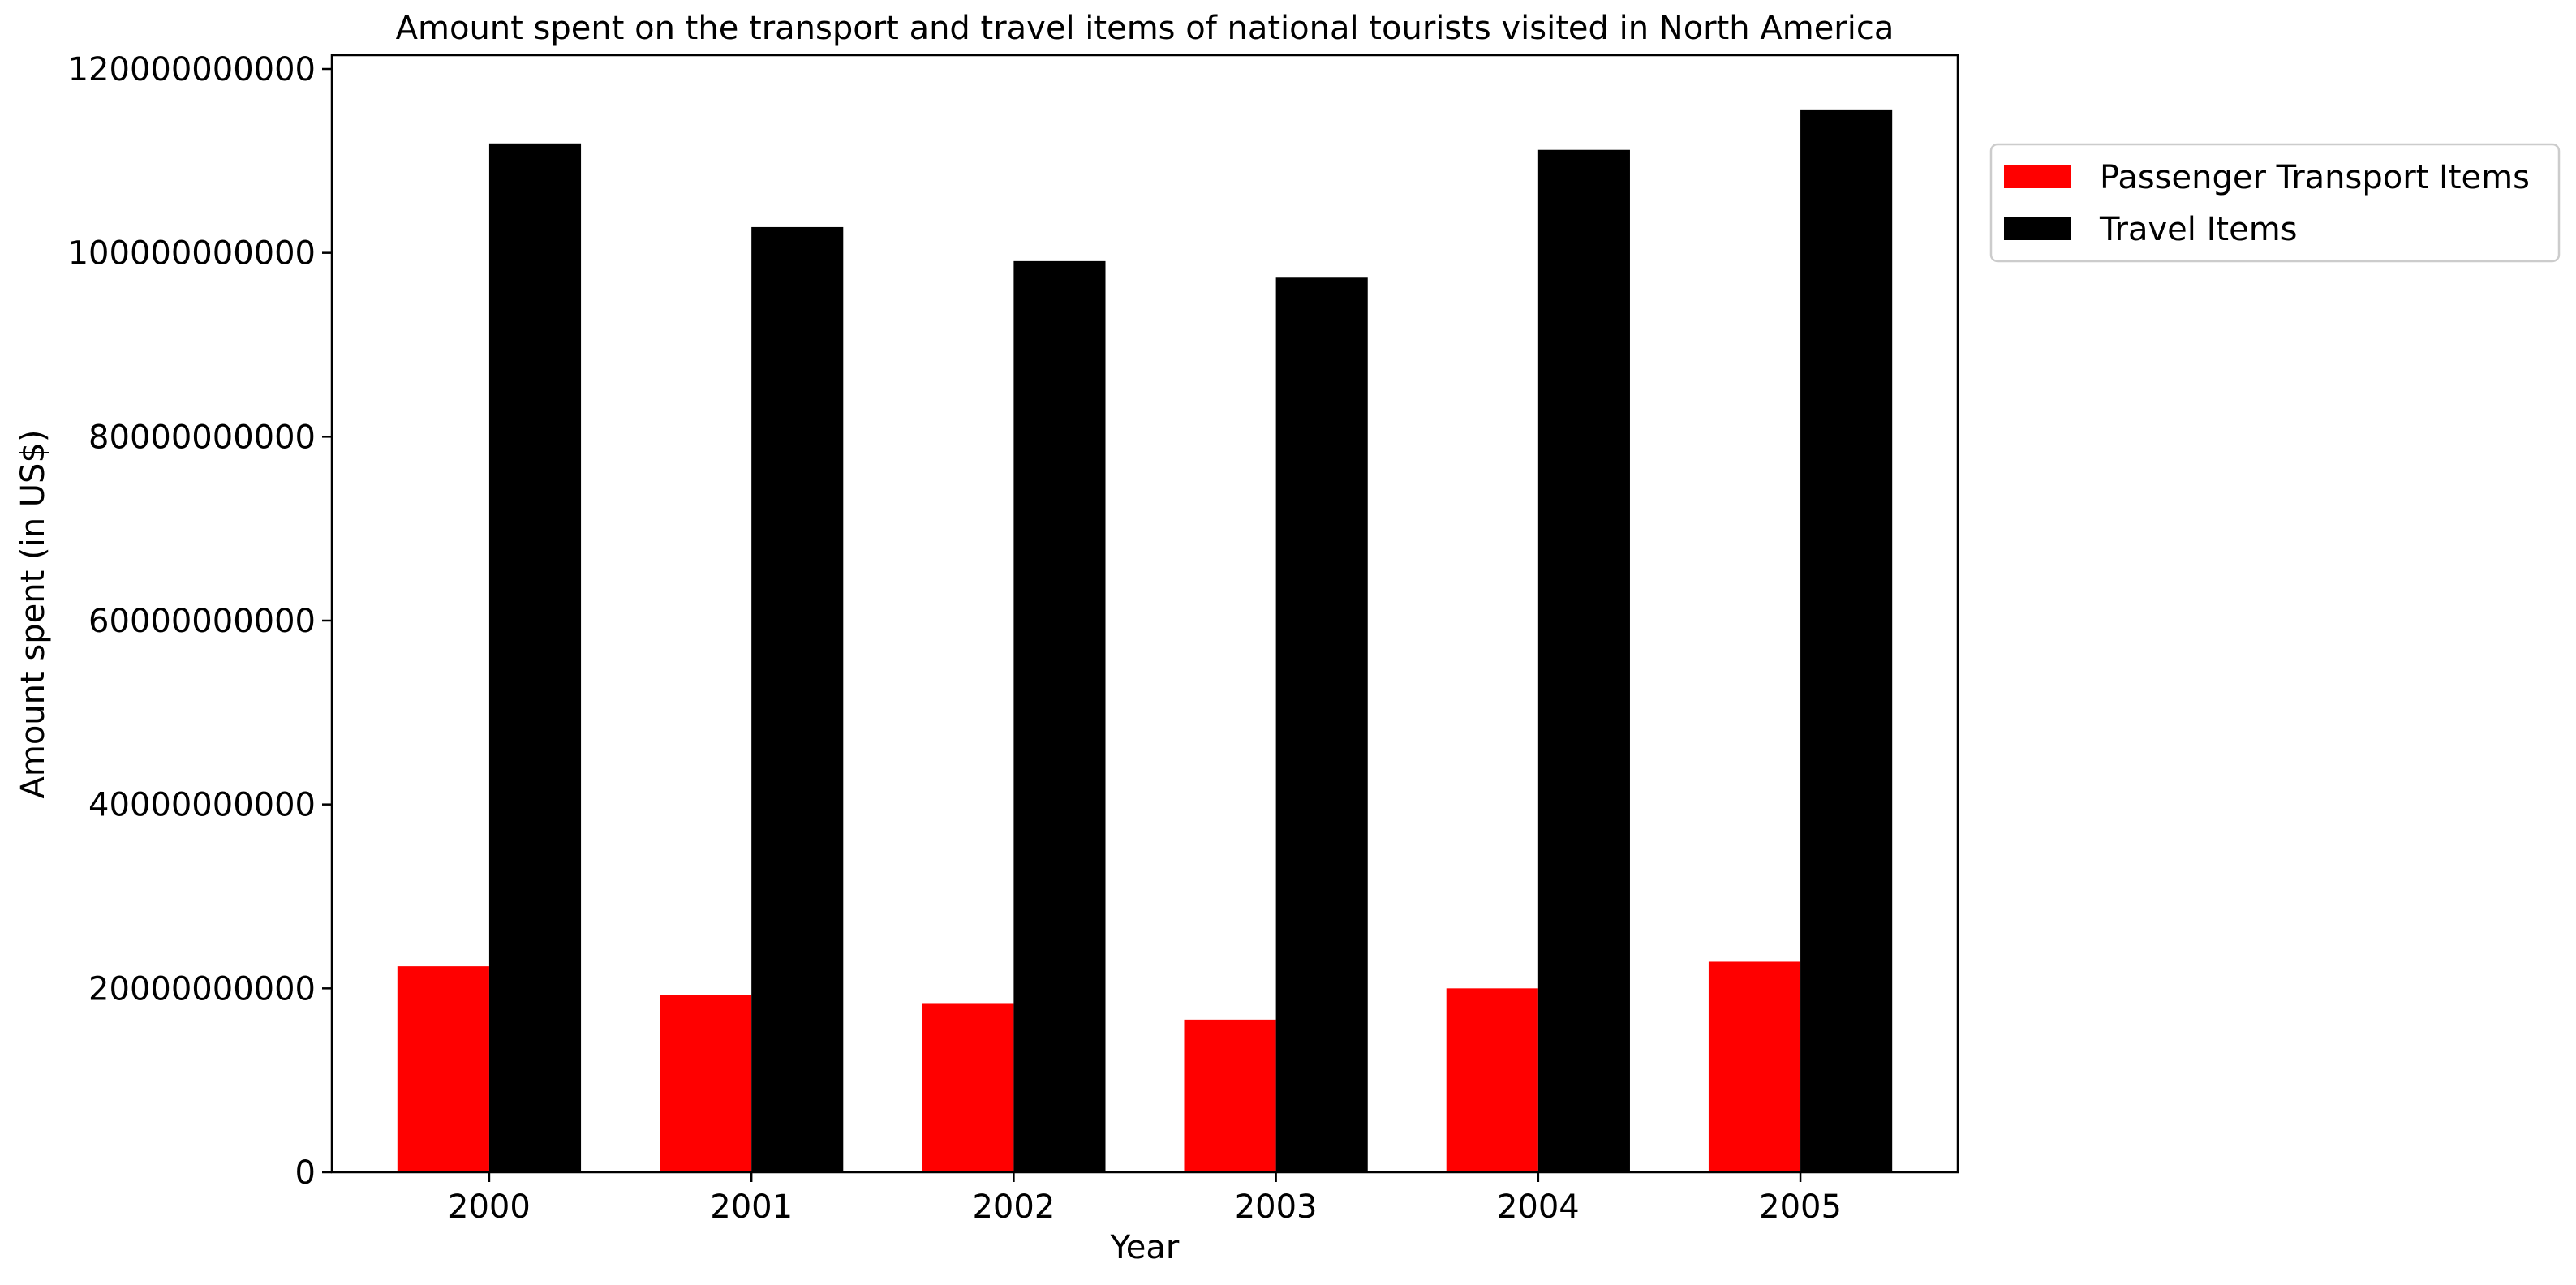  I want to click on bar-passenger-transport-items-2005, so click(1755, 1066).